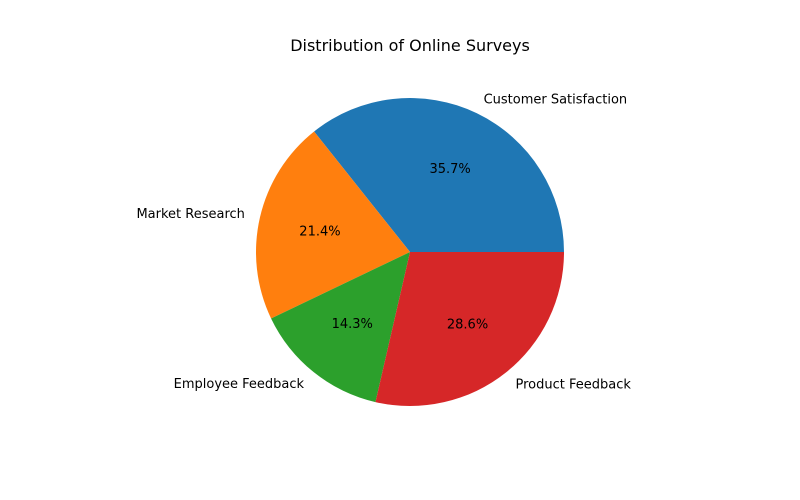  Describe the element at coordinates (319, 231) in the screenshot. I see `slice-percent-label: 21.4%` at that location.